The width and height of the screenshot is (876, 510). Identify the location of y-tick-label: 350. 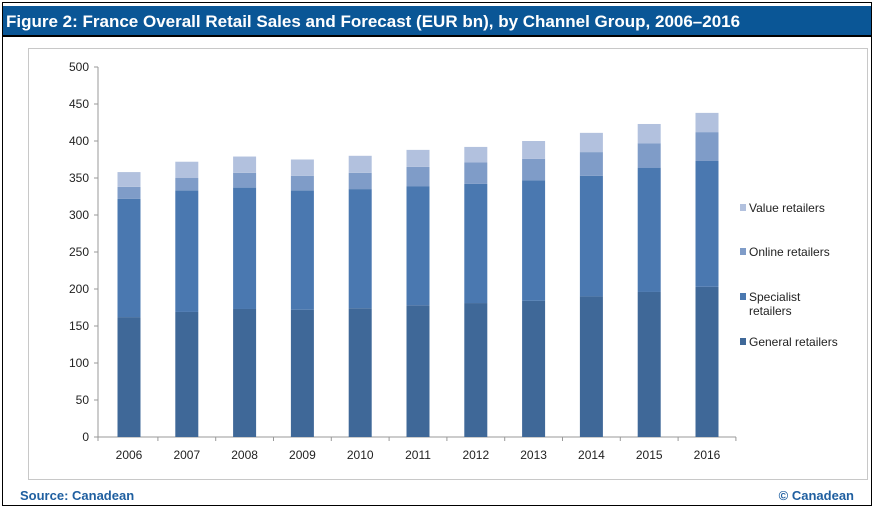
(79, 178).